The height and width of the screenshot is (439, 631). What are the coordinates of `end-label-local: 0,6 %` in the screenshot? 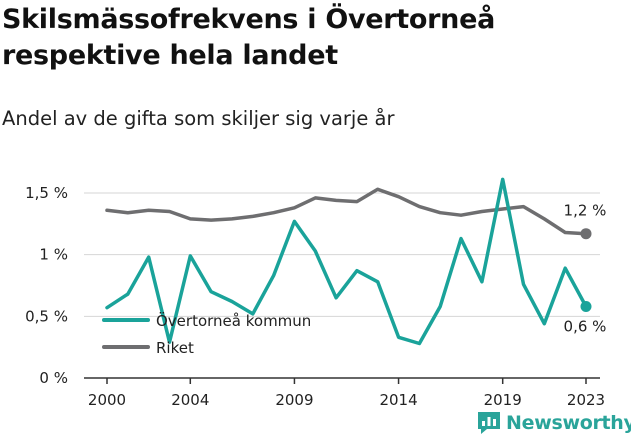 It's located at (585, 326).